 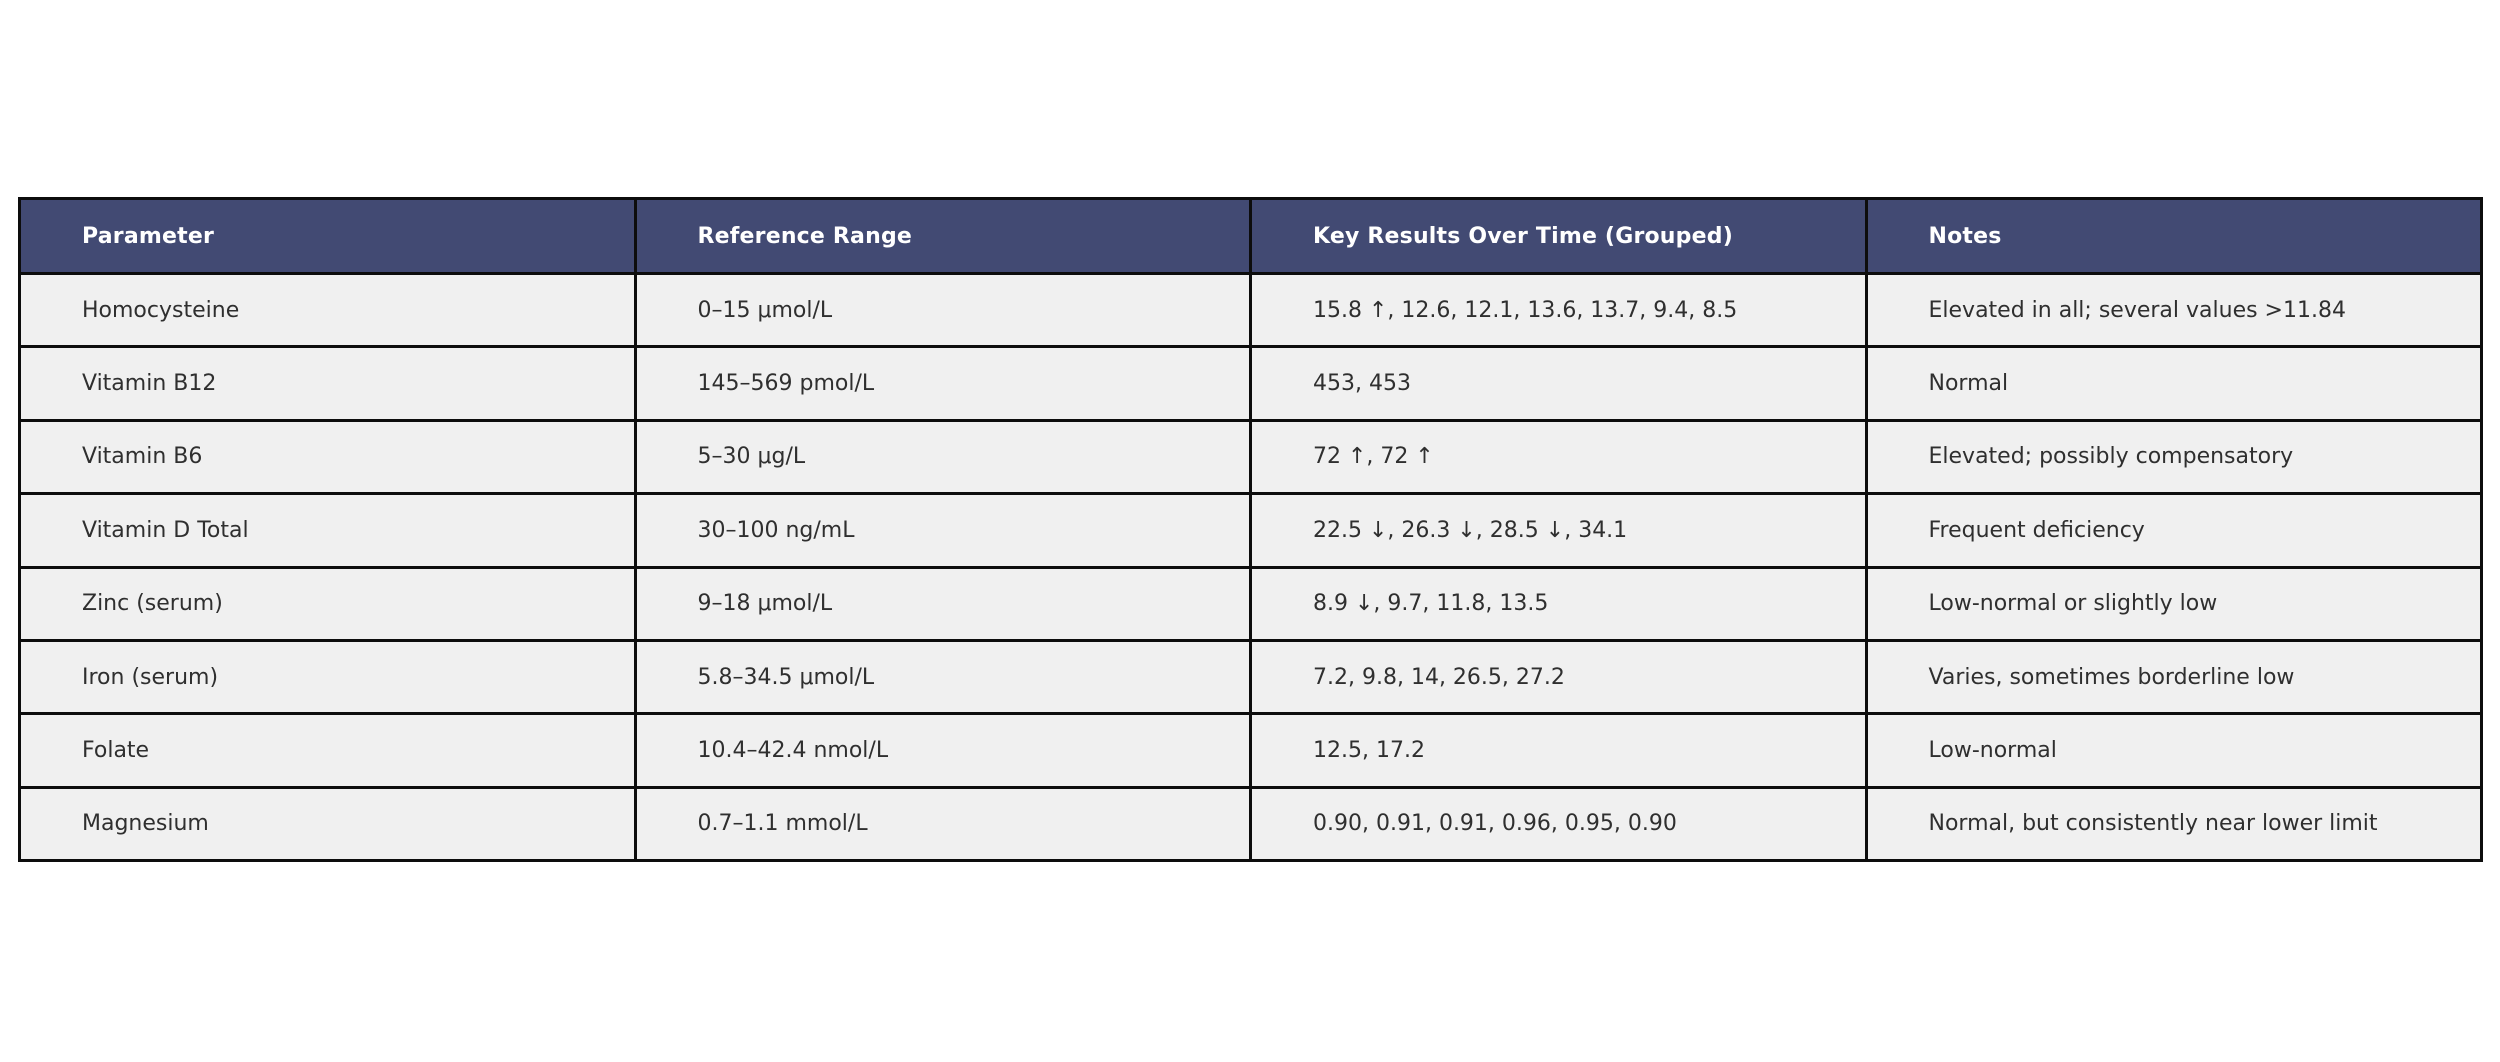 What do you see at coordinates (2173, 530) in the screenshot?
I see `cell-notes: Frequent deficiency` at bounding box center [2173, 530].